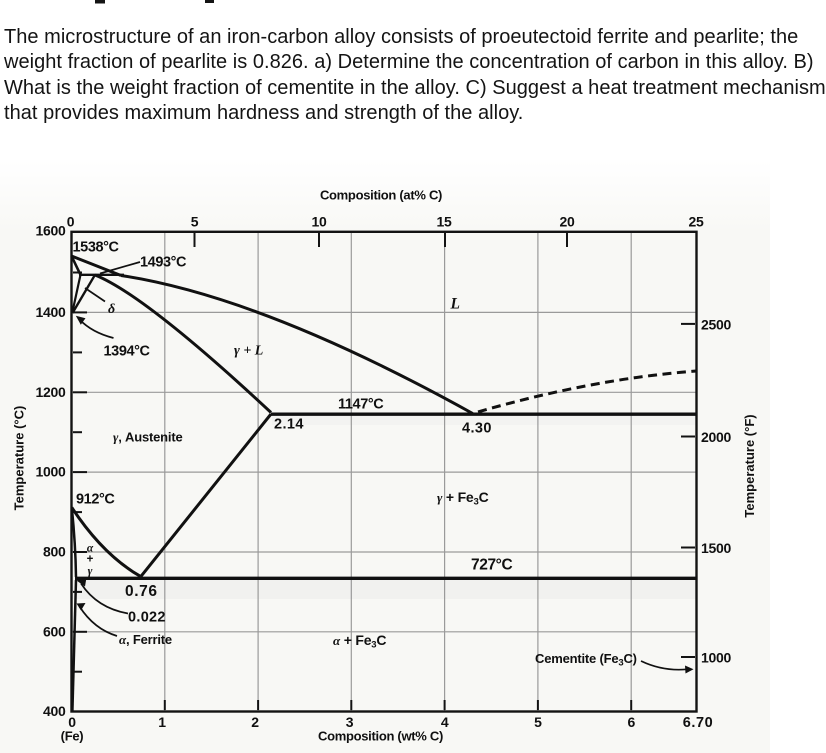 Image resolution: width=826 pixels, height=753 pixels. What do you see at coordinates (749, 465) in the screenshot?
I see `svg-text: Temperature (°F)` at bounding box center [749, 465].